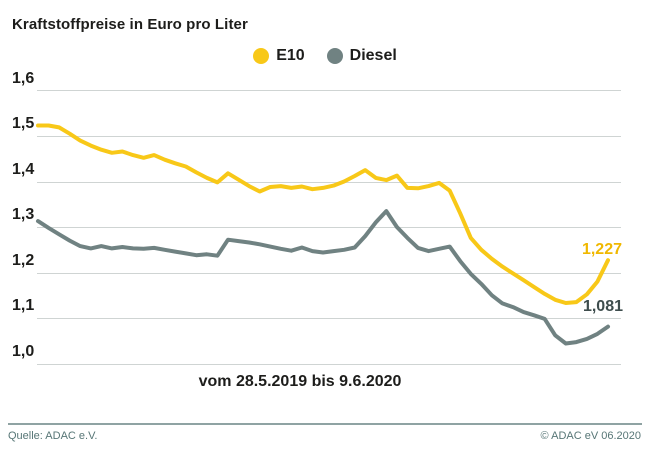 Image resolution: width=650 pixels, height=458 pixels. I want to click on y-axis-label: 1,4, so click(23, 169).